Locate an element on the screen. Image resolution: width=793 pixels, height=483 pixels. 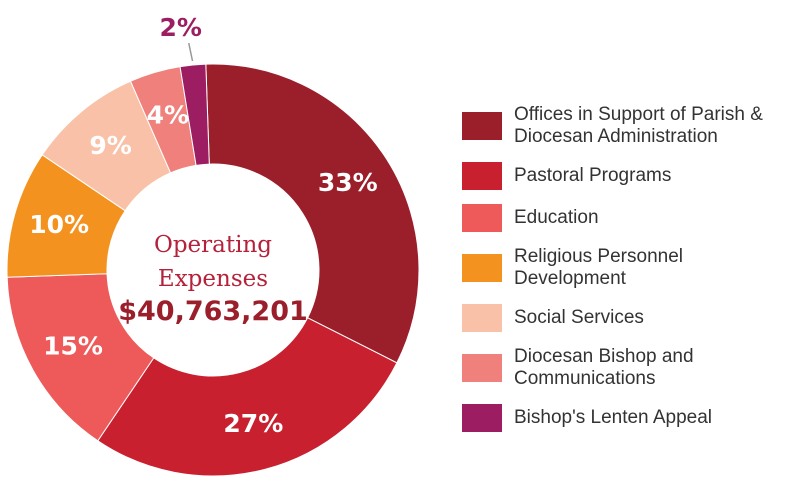
legend-item: Diocesan Bishop and Communications is located at coordinates (627, 368).